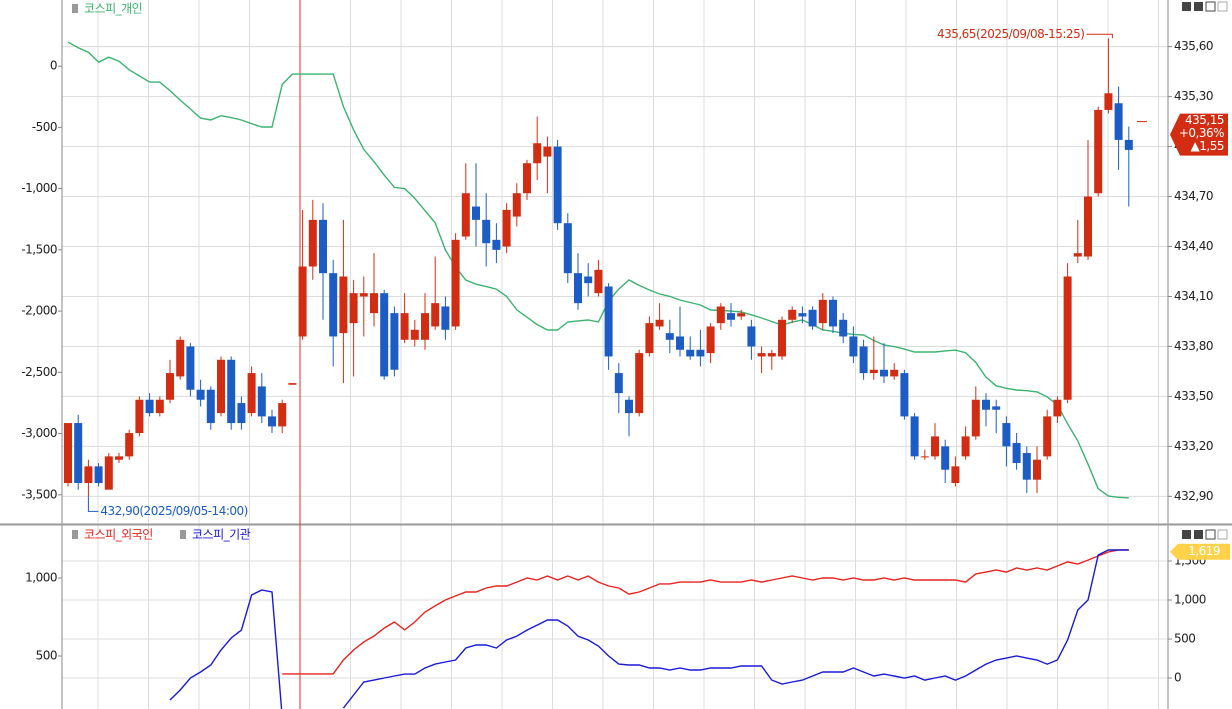 The height and width of the screenshot is (709, 1232). What do you see at coordinates (1193, 46) in the screenshot?
I see `y2-tick-label: 435,60` at bounding box center [1193, 46].